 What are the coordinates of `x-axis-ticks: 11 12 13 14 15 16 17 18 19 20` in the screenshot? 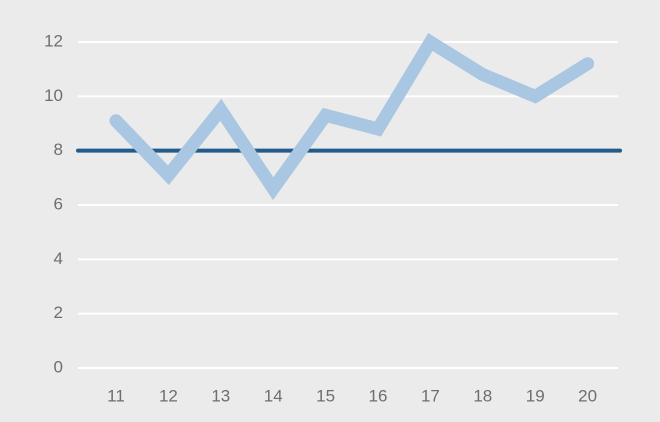 It's located at (352, 395).